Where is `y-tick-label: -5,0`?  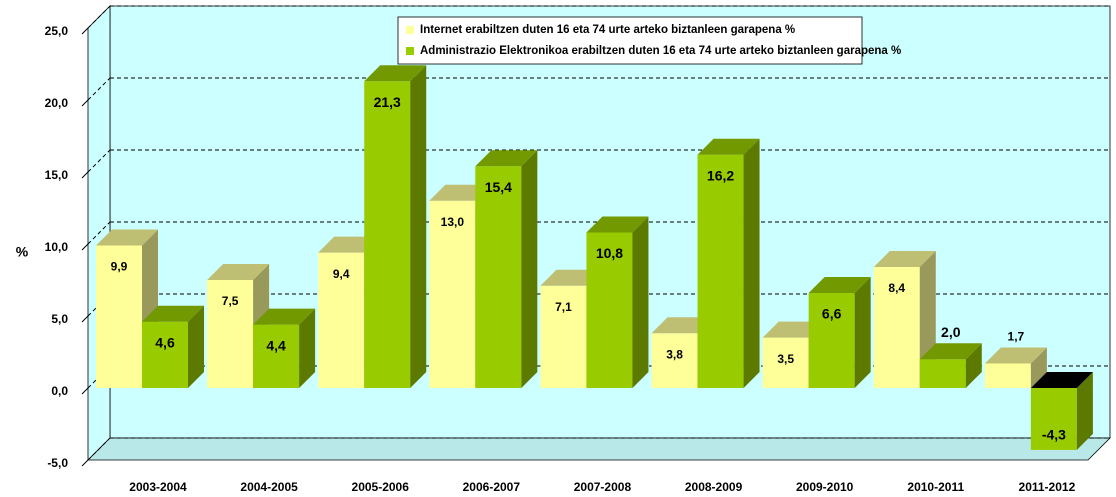
y-tick-label: -5,0 is located at coordinates (57, 463).